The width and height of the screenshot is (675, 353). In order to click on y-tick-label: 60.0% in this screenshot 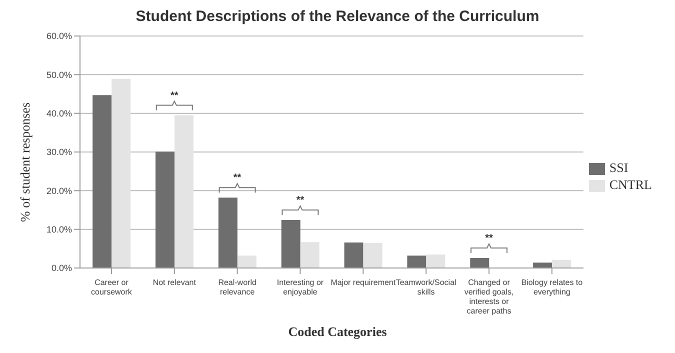, I will do `click(59, 36)`.